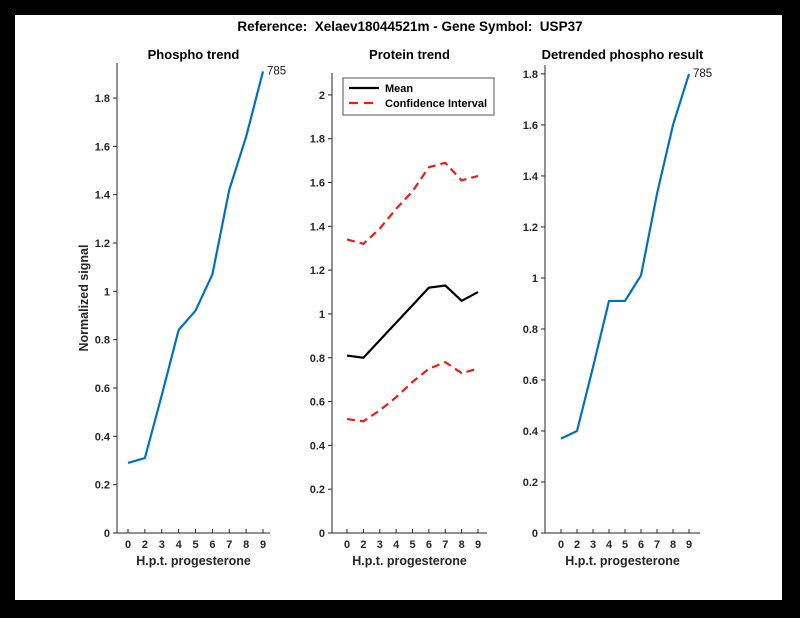  Describe the element at coordinates (399, 89) in the screenshot. I see `legend-label: Mean` at that location.